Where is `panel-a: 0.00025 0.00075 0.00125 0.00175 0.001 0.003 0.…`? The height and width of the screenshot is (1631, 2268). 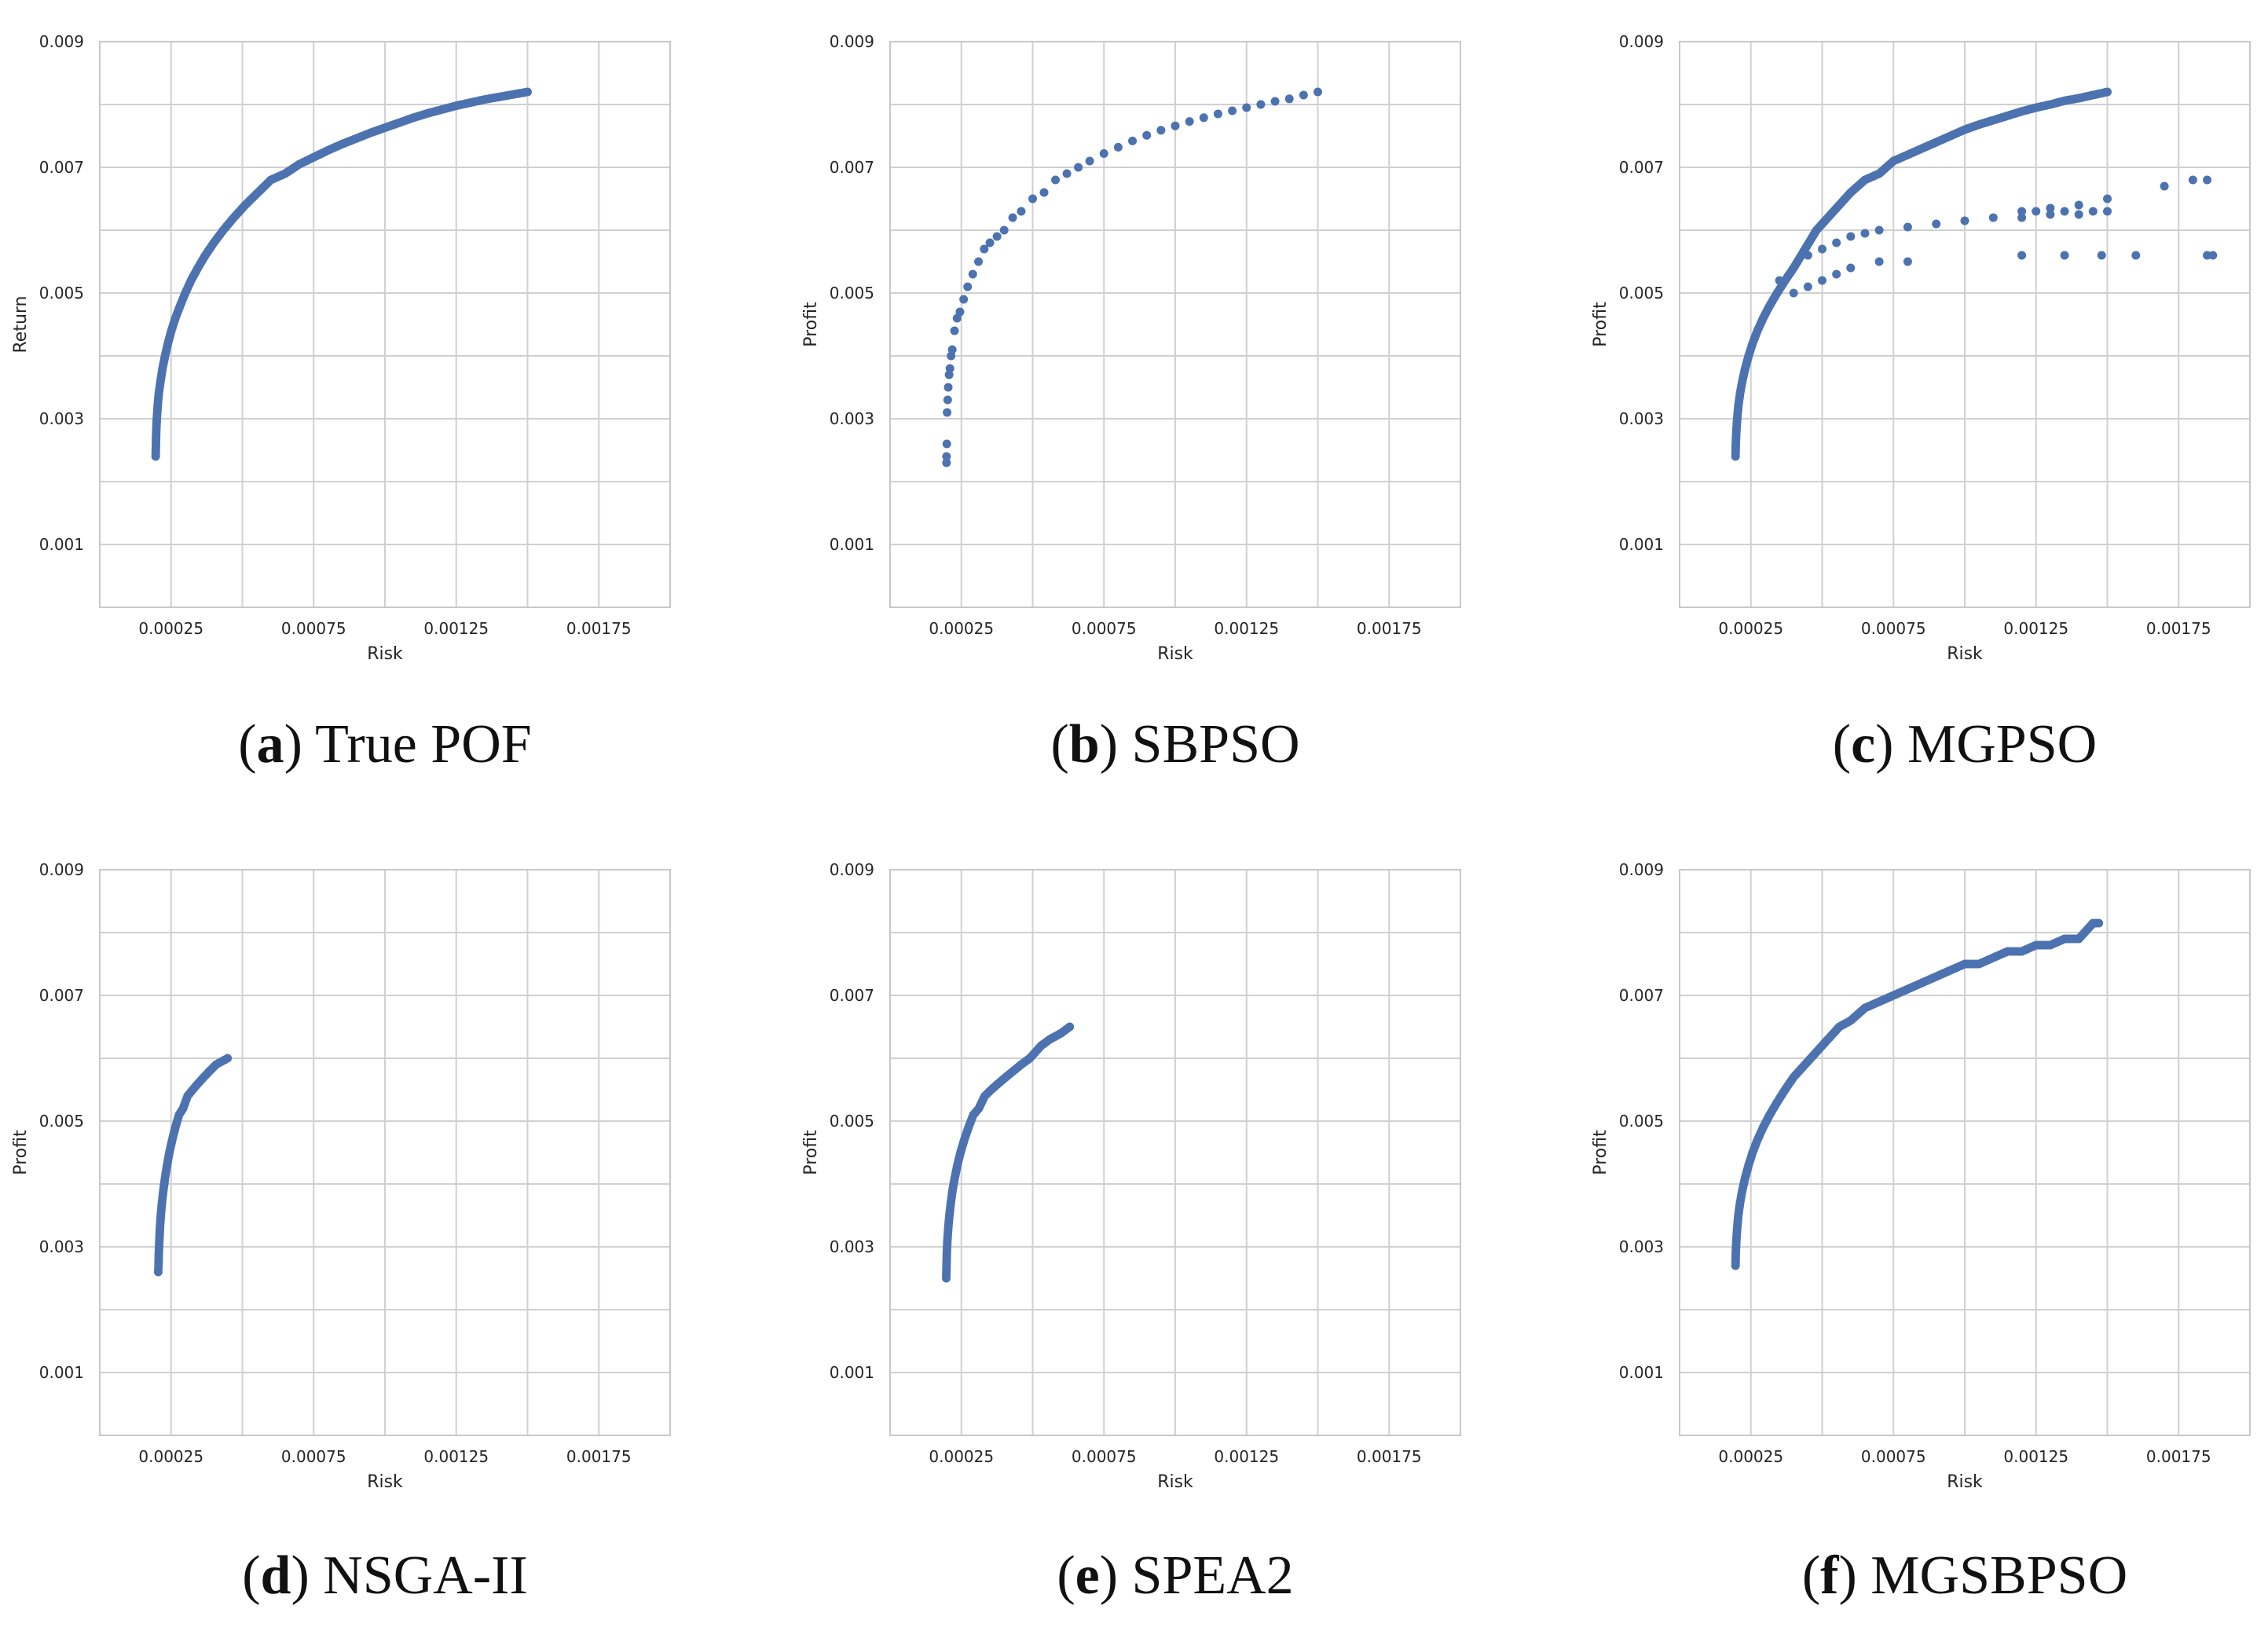 panel-a: 0.00025 0.00075 0.00125 0.00175 0.001 0.003 0.… is located at coordinates (341, 348).